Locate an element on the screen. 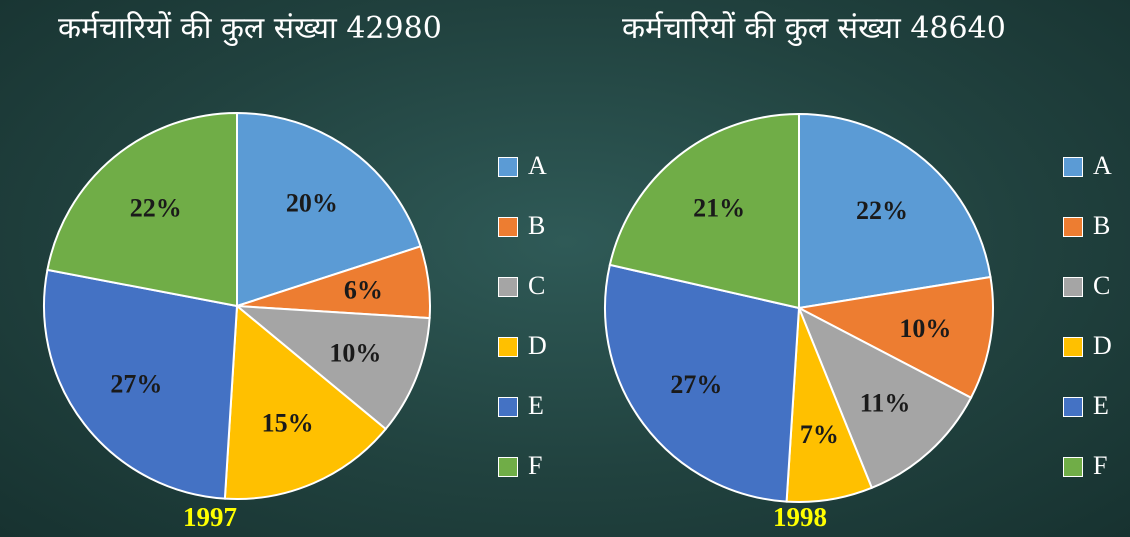 This screenshot has height=537, width=1130. legend-item-1997-d: D is located at coordinates (522, 346).